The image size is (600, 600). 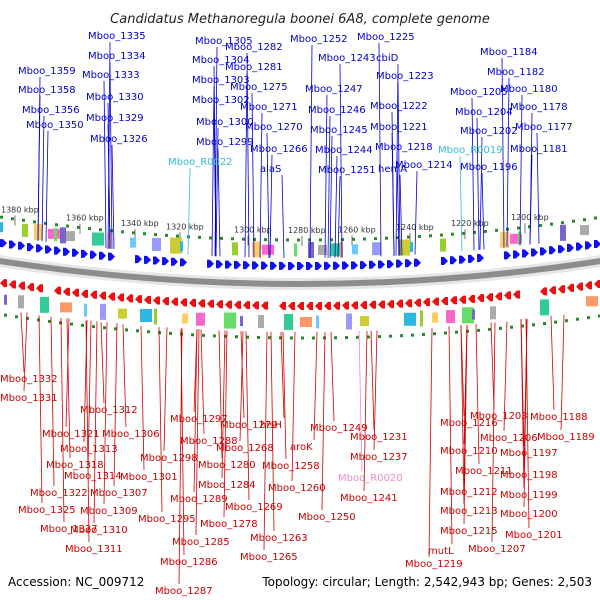 What do you see at coordinates (386, 37) in the screenshot?
I see `gene-label: Mboo_1225` at bounding box center [386, 37].